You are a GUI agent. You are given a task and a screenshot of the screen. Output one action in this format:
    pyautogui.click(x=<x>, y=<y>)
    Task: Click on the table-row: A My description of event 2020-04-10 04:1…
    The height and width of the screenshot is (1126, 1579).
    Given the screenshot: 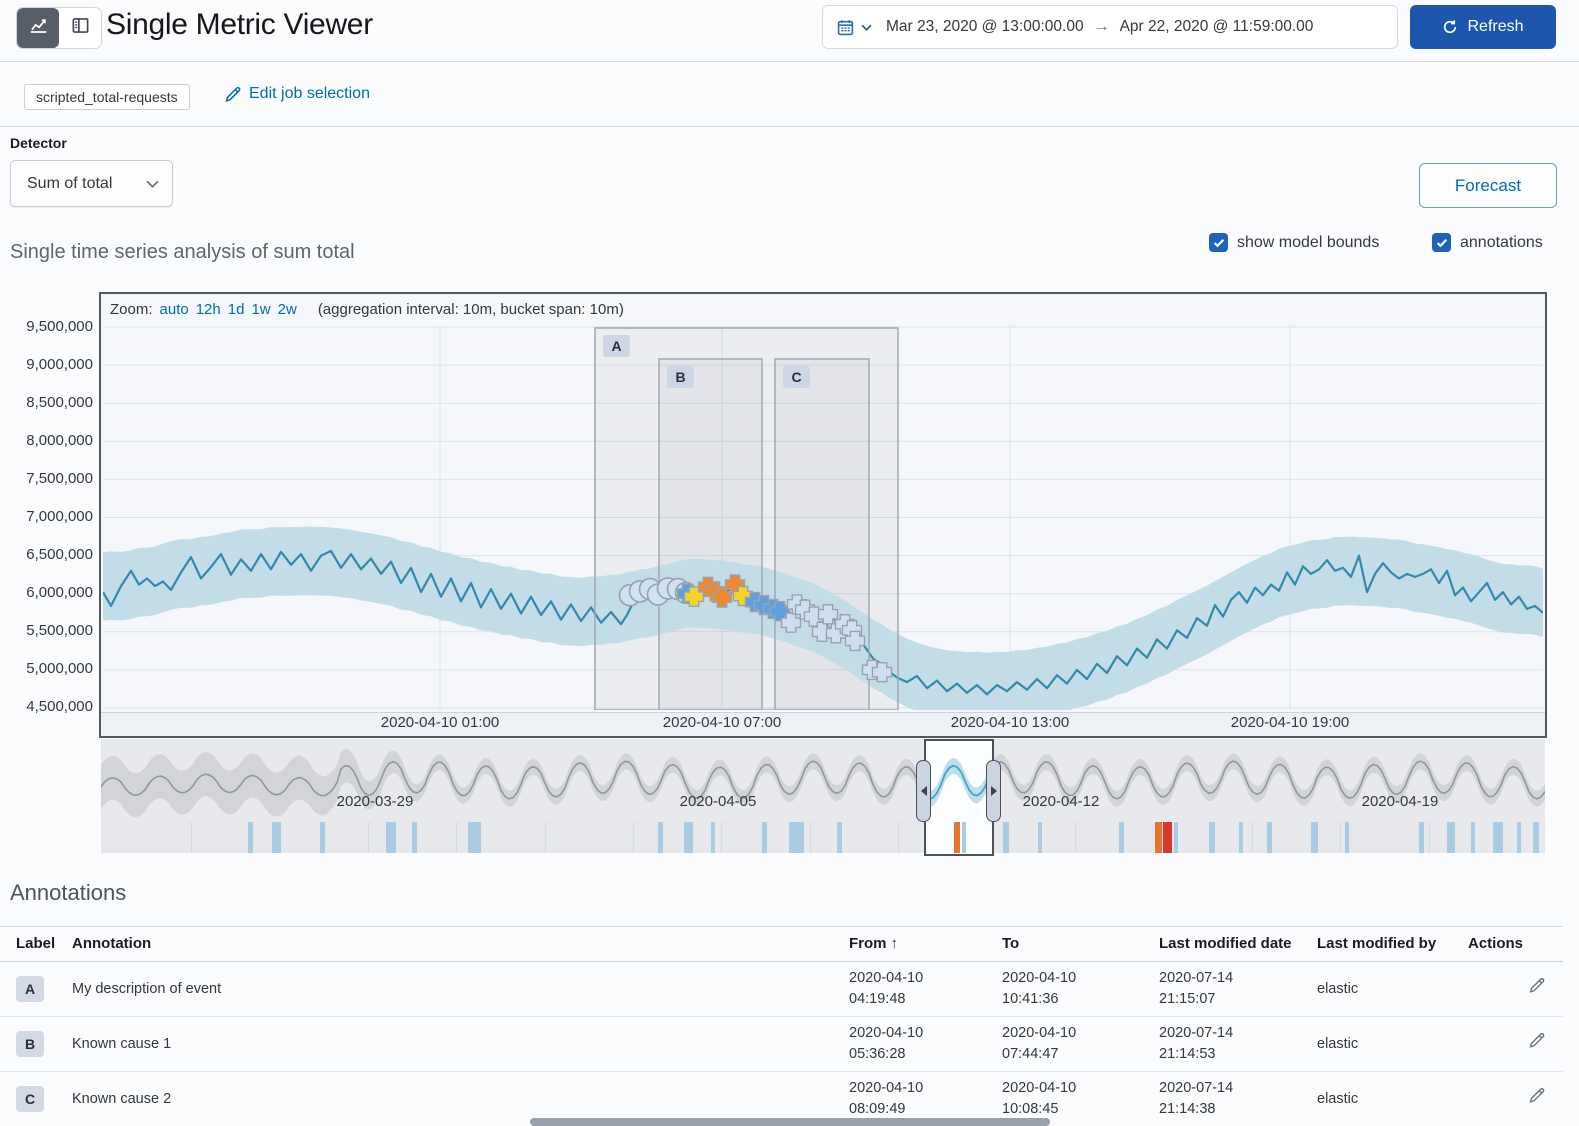 What is the action you would take?
    pyautogui.click(x=781, y=989)
    